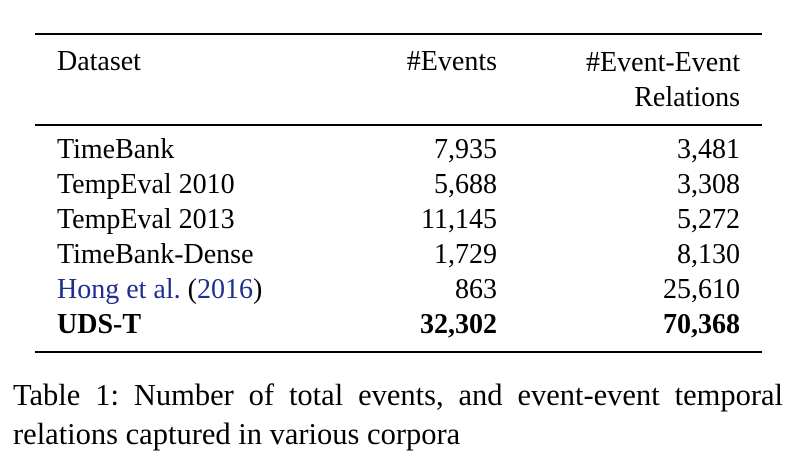 The width and height of the screenshot is (798, 472). Describe the element at coordinates (116, 149) in the screenshot. I see `row-timebank-dataset: TimeBank` at that location.